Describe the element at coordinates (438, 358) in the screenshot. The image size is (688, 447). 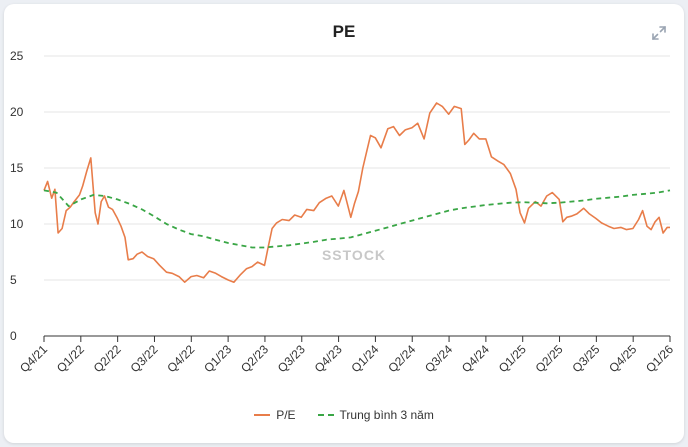
I see `x-tick-label: Q3/24` at that location.